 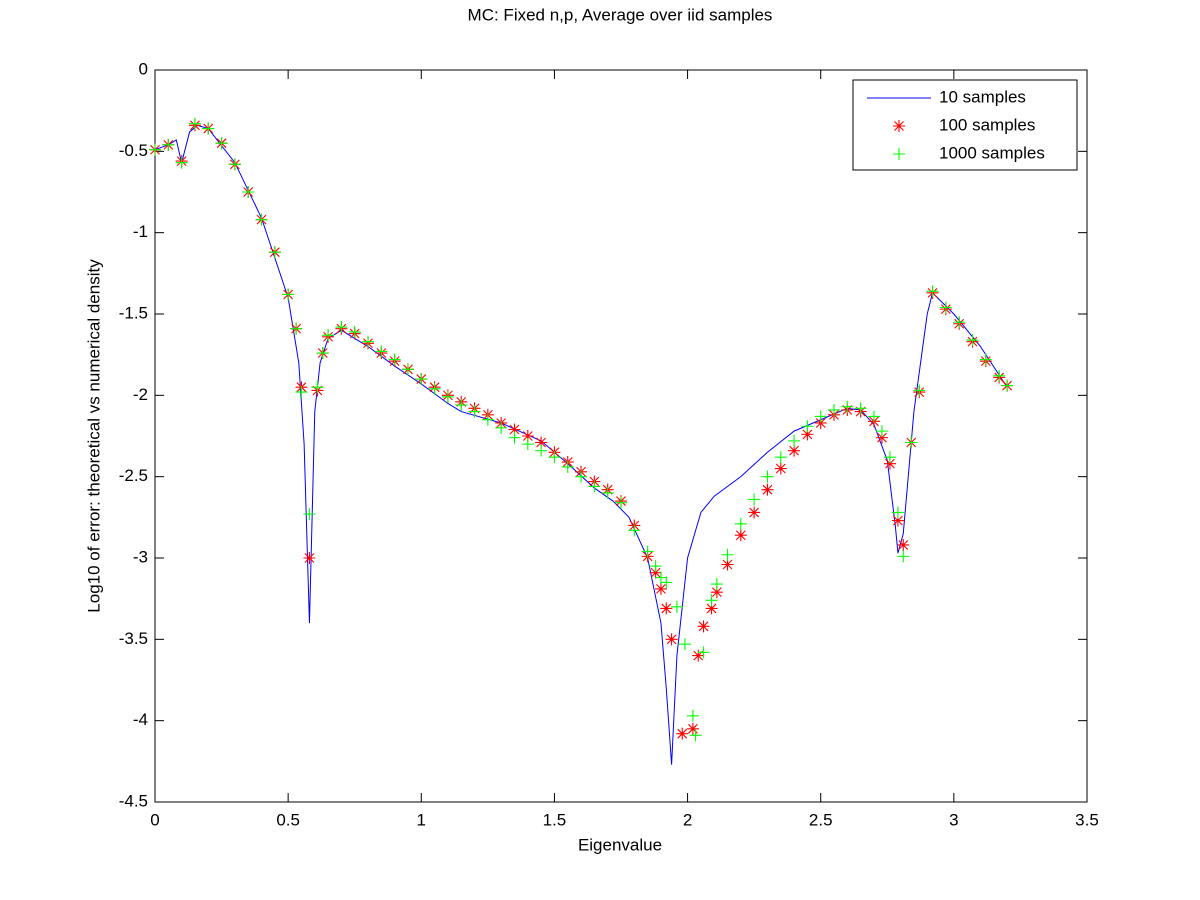 What do you see at coordinates (140, 394) in the screenshot?
I see `y-tick-label: -2` at bounding box center [140, 394].